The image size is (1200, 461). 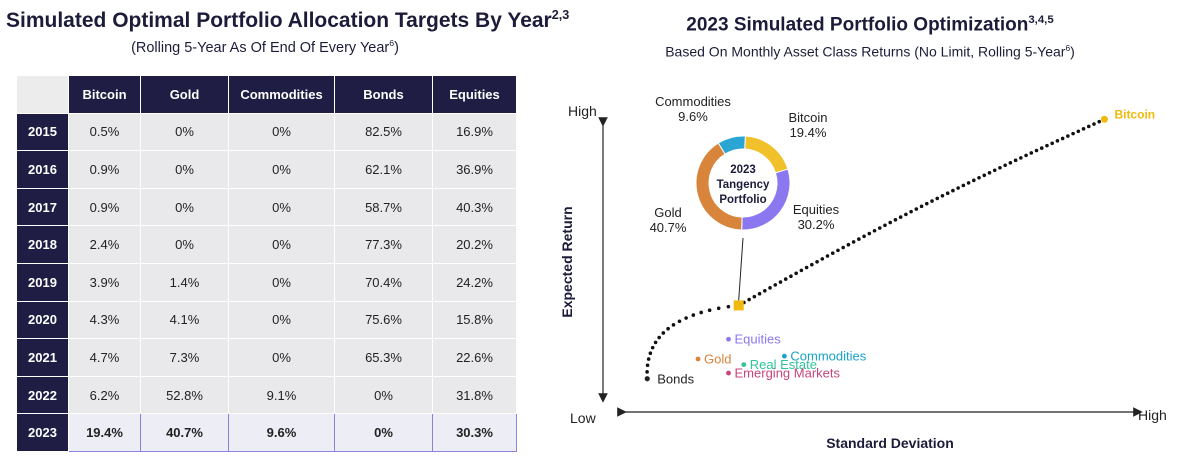 I want to click on table-cell: 7.3%, so click(x=184, y=357).